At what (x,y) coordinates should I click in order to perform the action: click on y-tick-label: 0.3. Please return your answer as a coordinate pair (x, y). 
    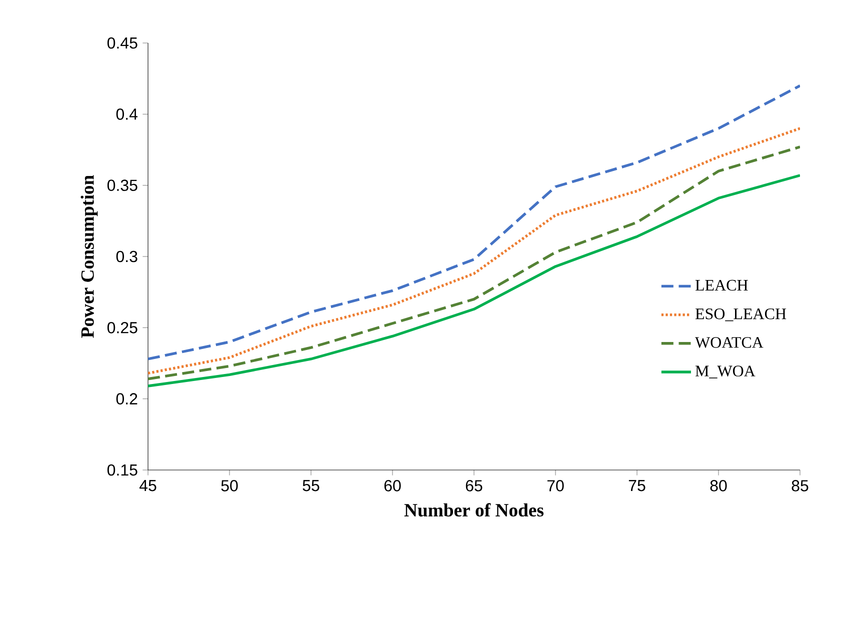
    Looking at the image, I should click on (127, 256).